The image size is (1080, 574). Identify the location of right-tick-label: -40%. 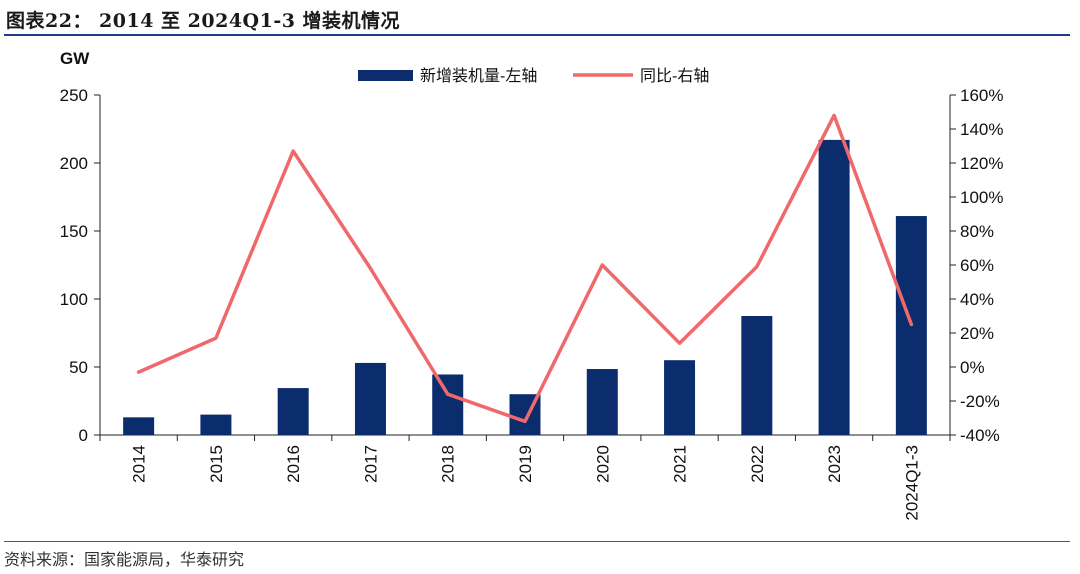
(980, 435).